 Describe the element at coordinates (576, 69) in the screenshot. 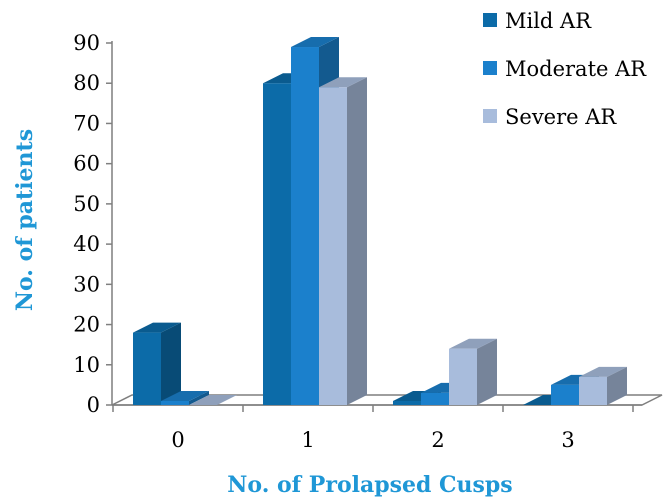

I see `legend-label: Moderate AR` at that location.